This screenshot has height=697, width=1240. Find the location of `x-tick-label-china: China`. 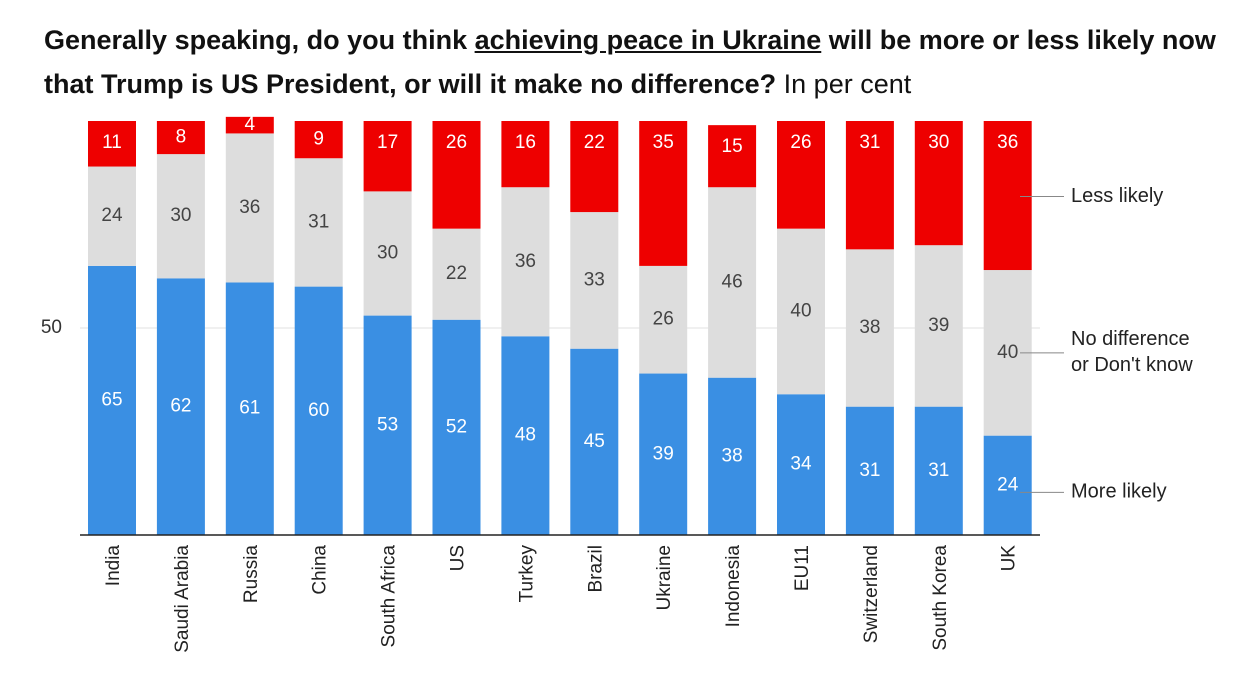

x-tick-label-china: China is located at coordinates (320, 570).